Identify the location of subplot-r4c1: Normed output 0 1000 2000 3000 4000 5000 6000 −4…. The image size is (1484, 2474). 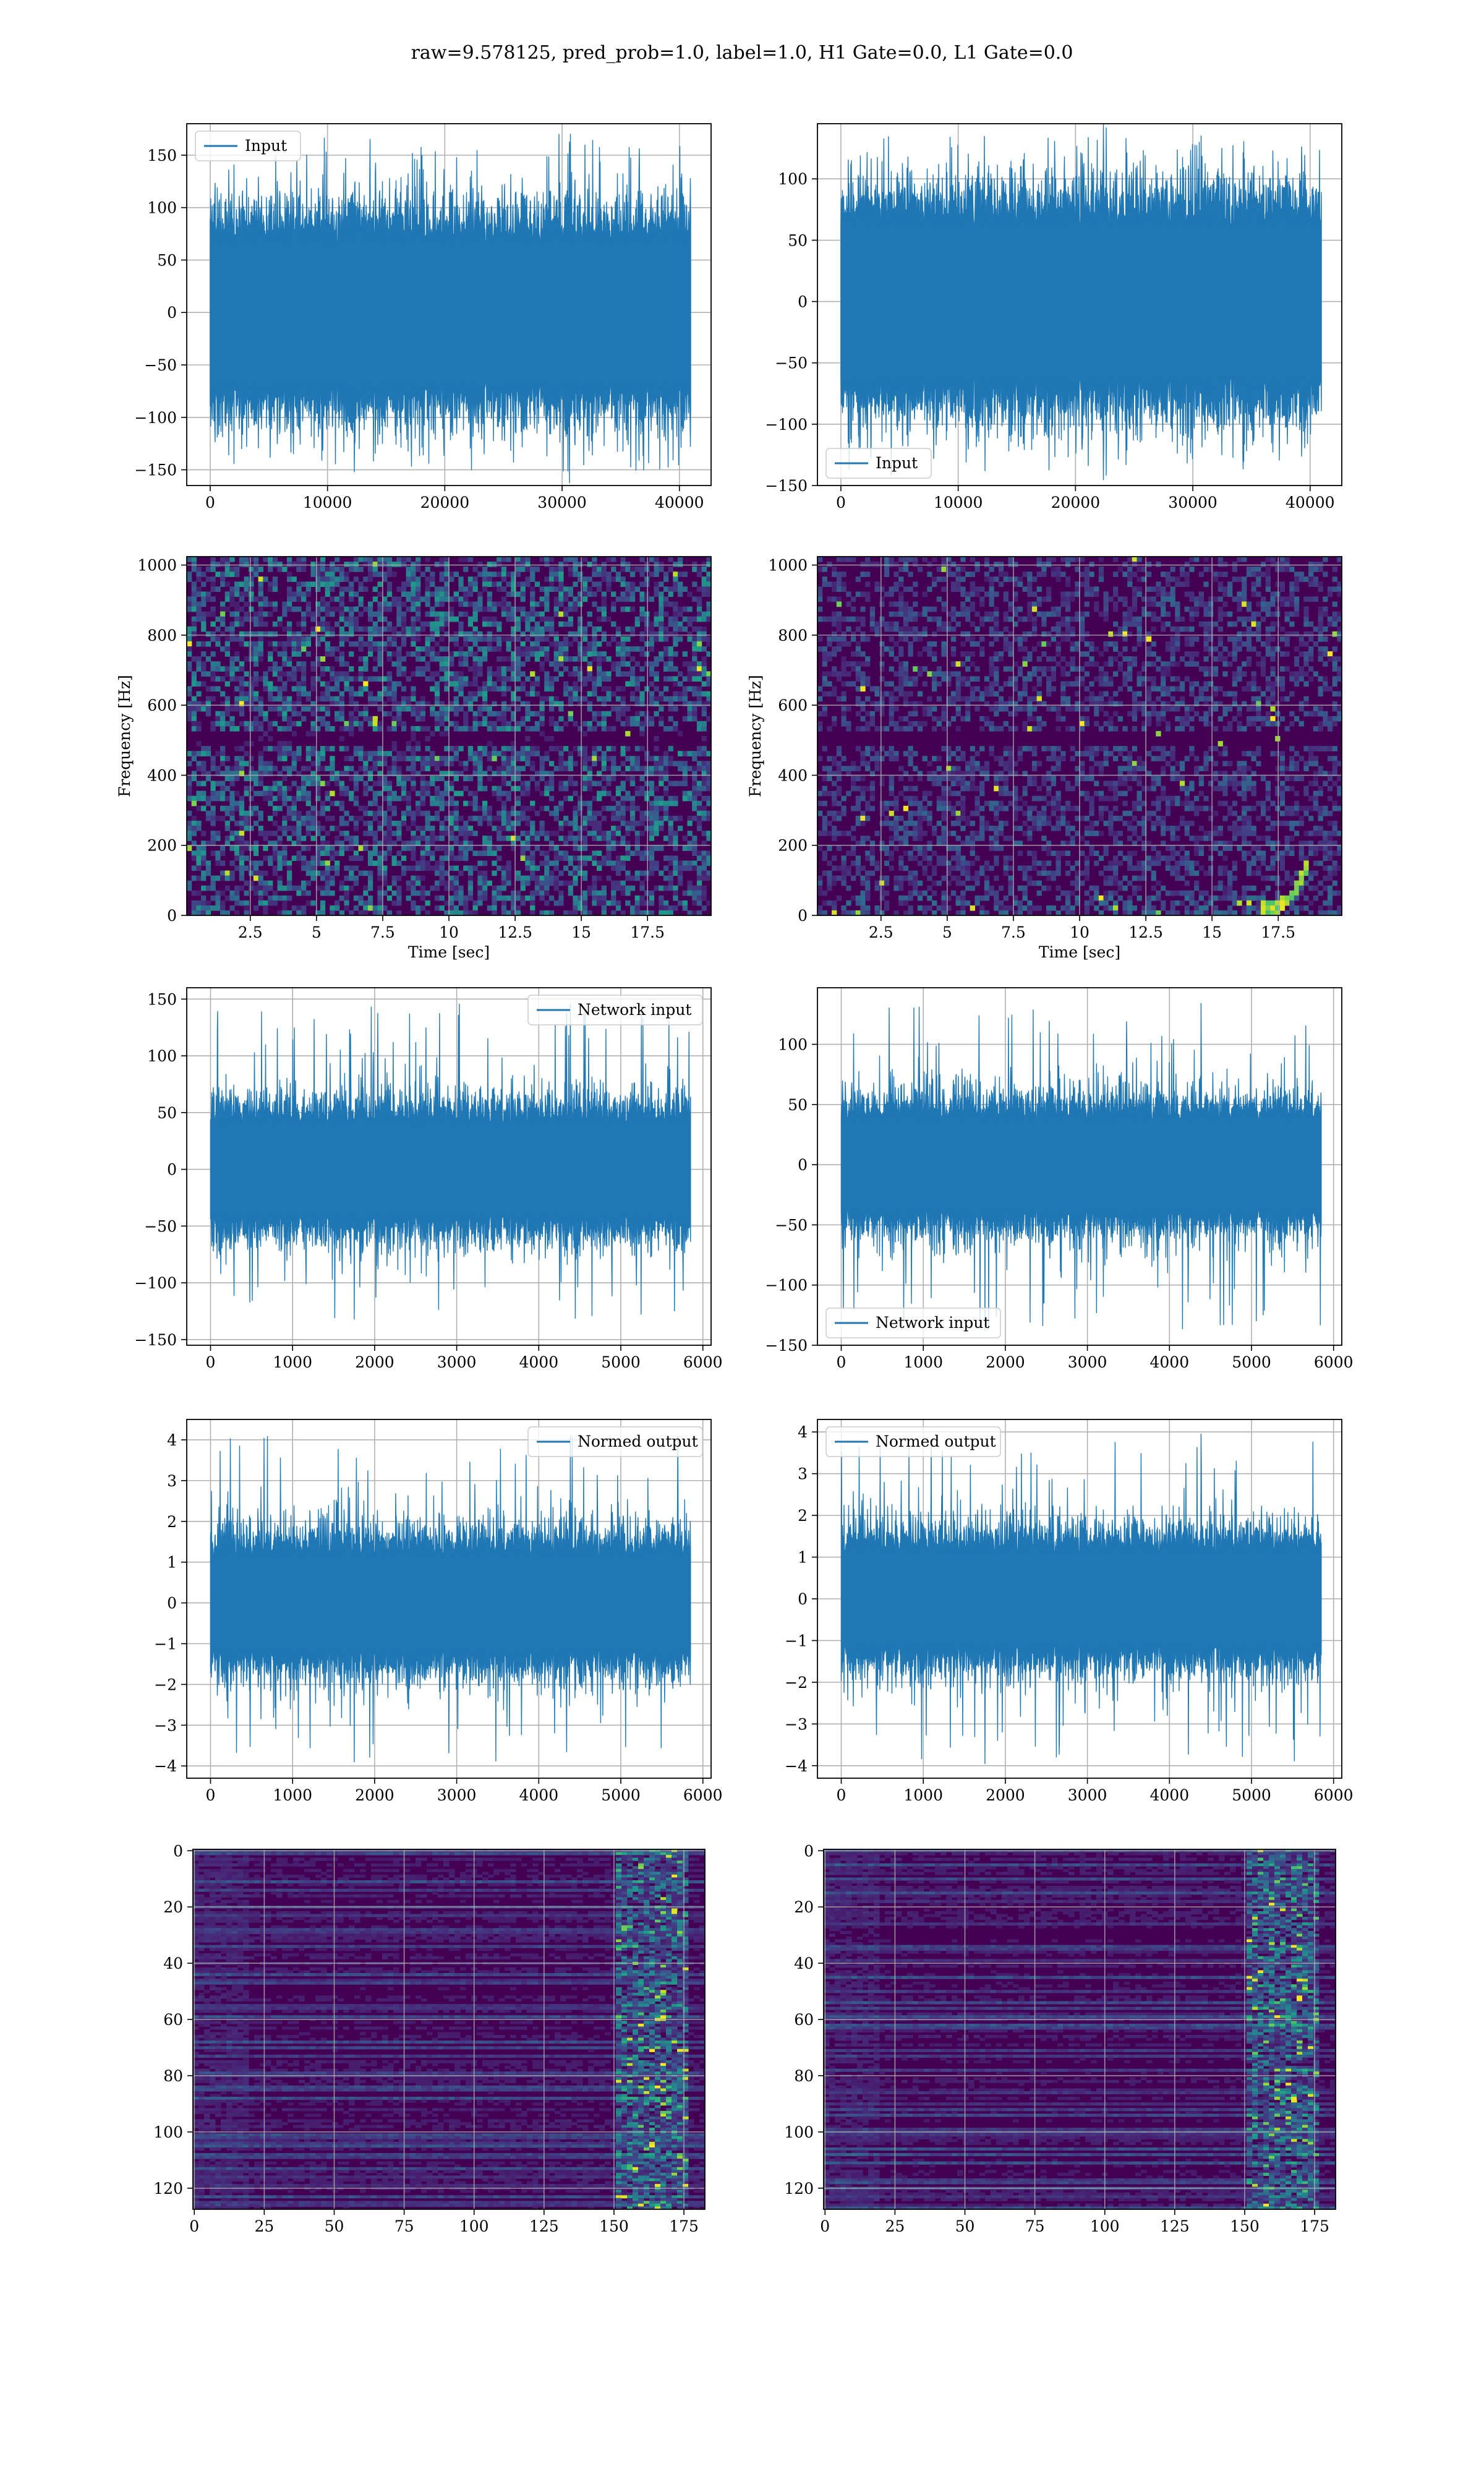
(438, 1611).